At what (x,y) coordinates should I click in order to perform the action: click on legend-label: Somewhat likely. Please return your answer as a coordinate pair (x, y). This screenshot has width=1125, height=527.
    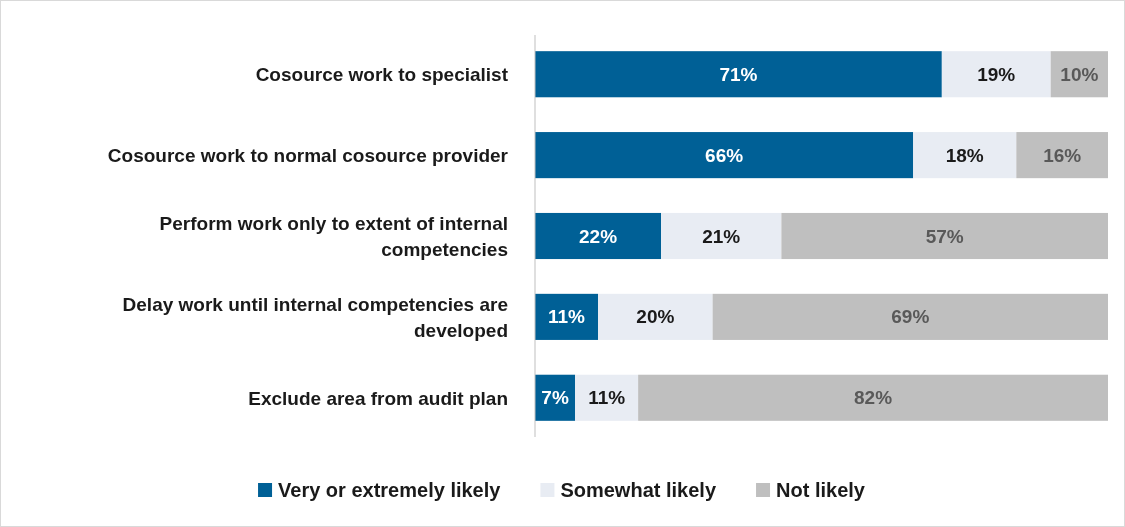
    Looking at the image, I should click on (638, 490).